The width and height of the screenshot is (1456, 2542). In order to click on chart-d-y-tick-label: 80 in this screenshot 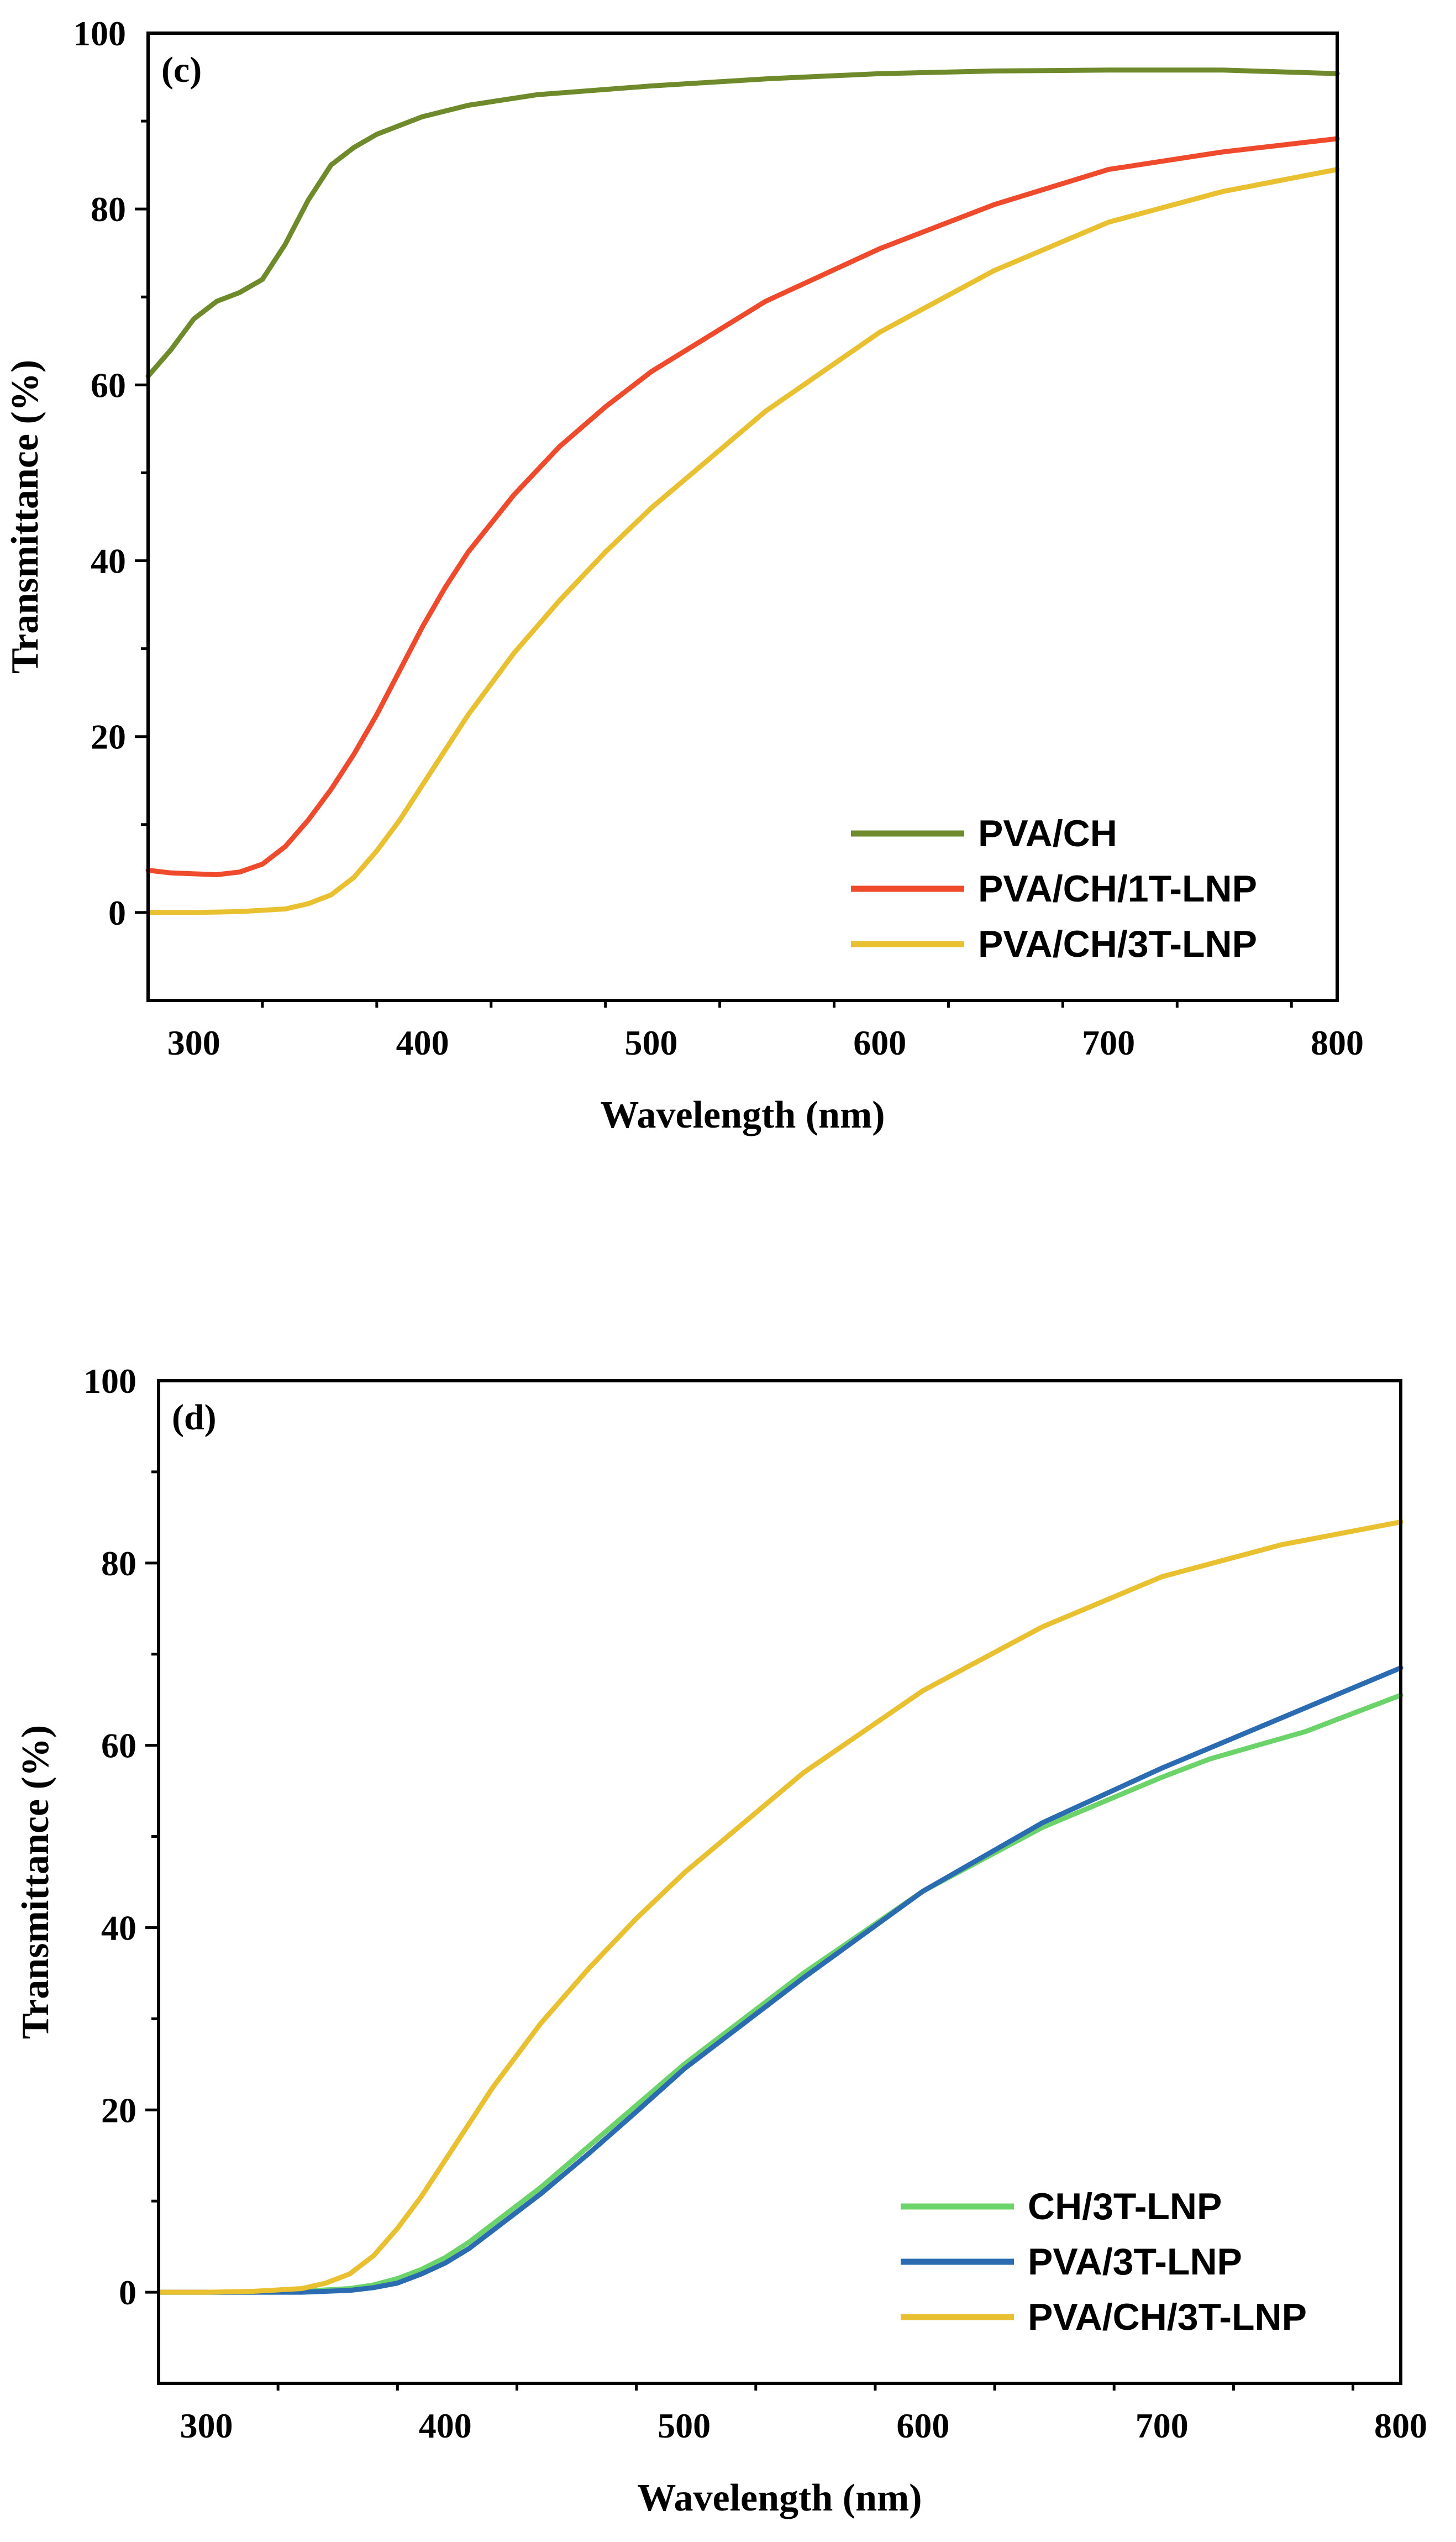, I will do `click(118, 1563)`.